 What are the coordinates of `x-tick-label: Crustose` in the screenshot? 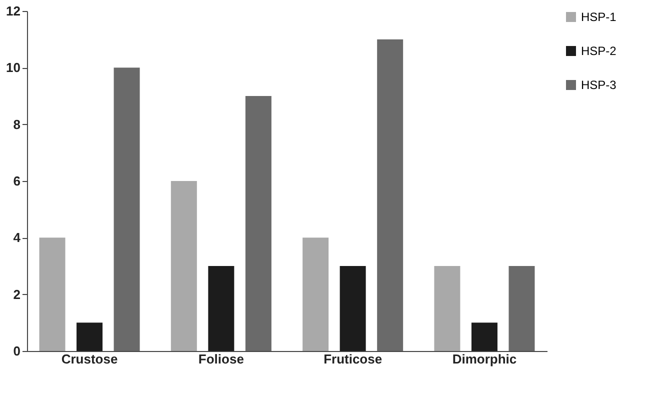 It's located at (89, 359).